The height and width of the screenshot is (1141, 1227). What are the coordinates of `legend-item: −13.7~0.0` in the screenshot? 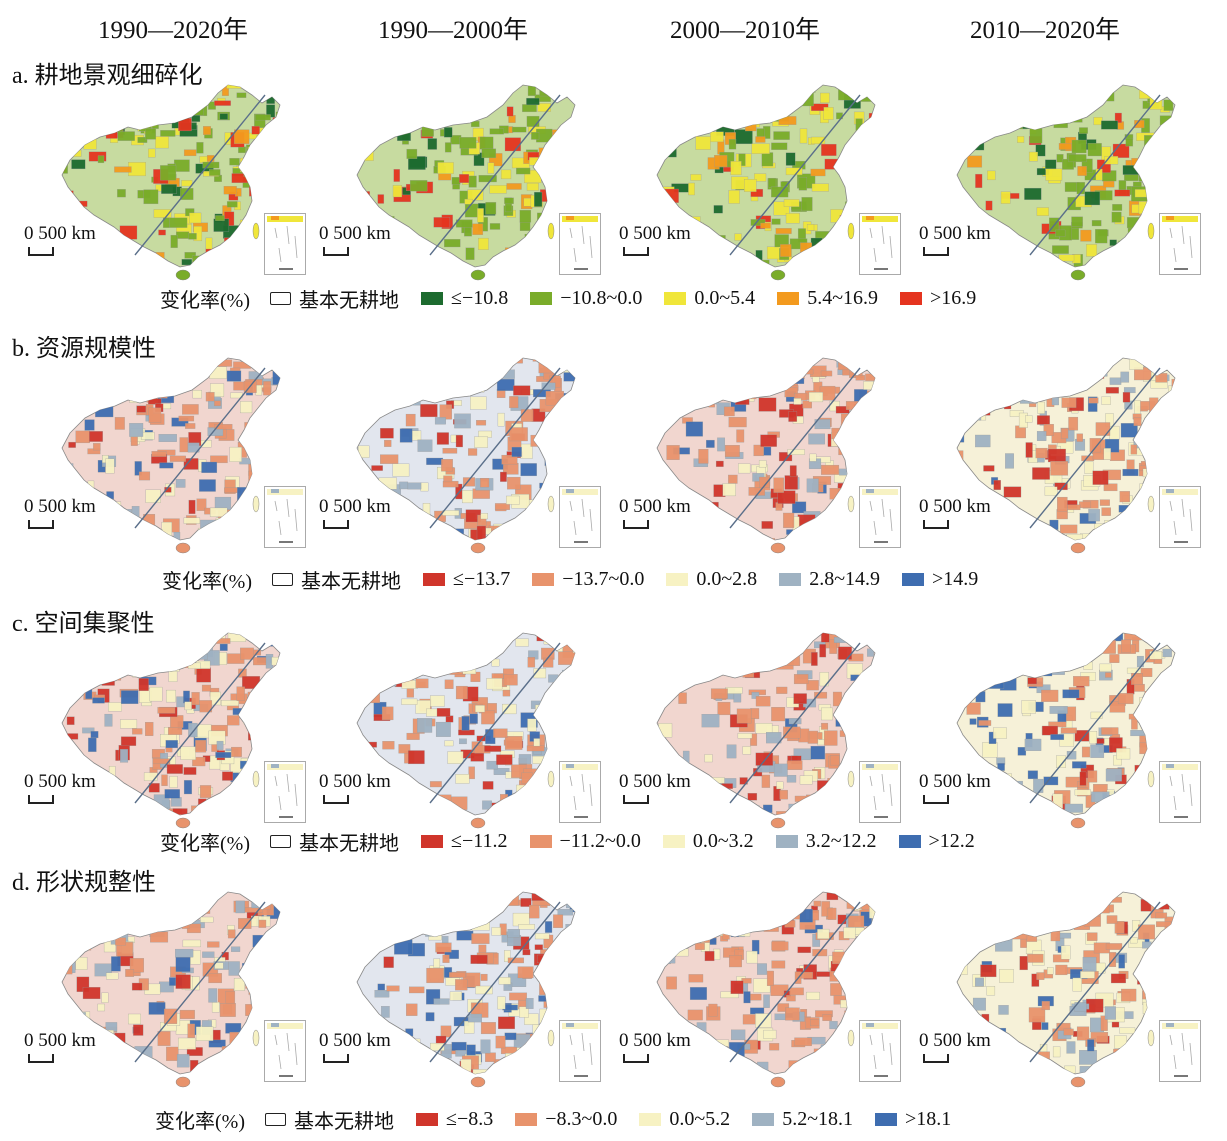 It's located at (588, 579).